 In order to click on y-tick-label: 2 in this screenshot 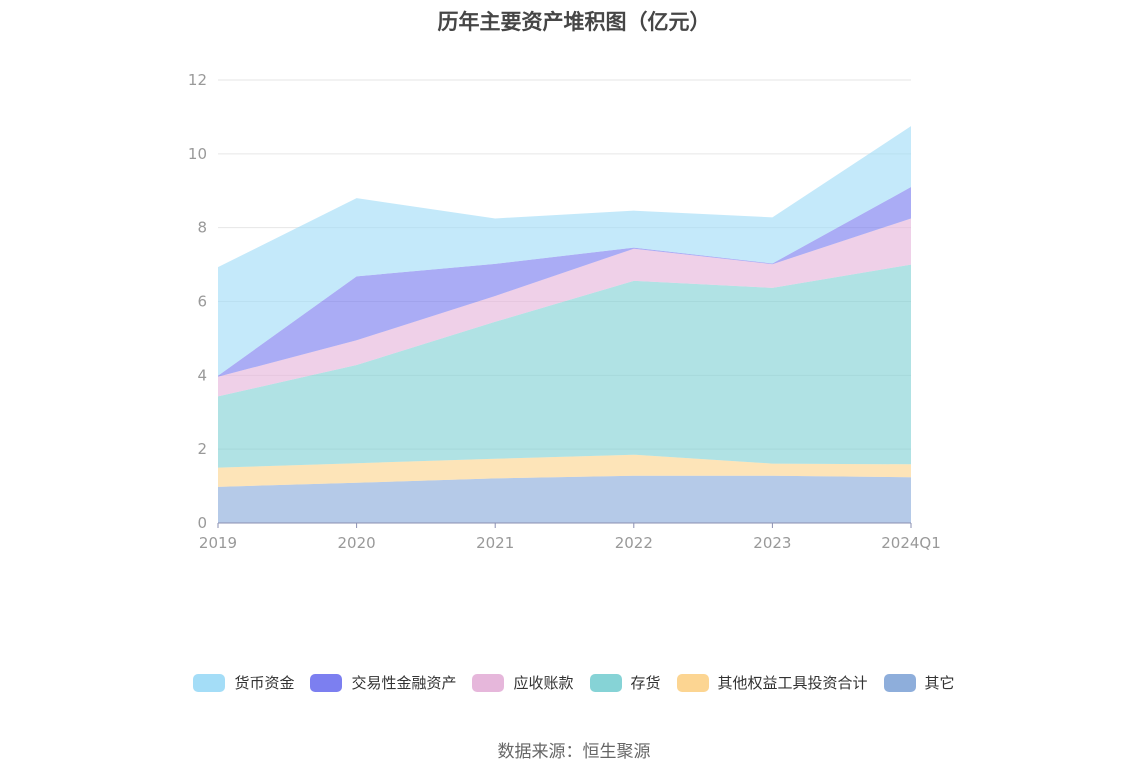, I will do `click(202, 449)`.